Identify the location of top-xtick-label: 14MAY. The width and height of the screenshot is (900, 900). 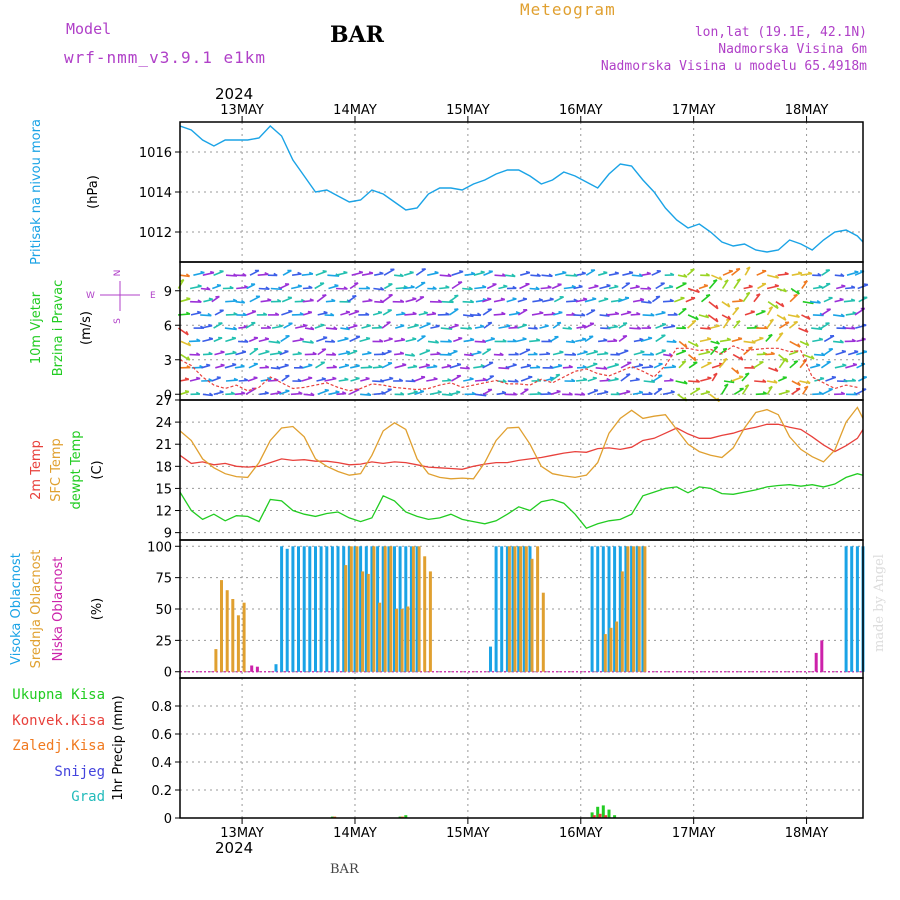
(355, 110).